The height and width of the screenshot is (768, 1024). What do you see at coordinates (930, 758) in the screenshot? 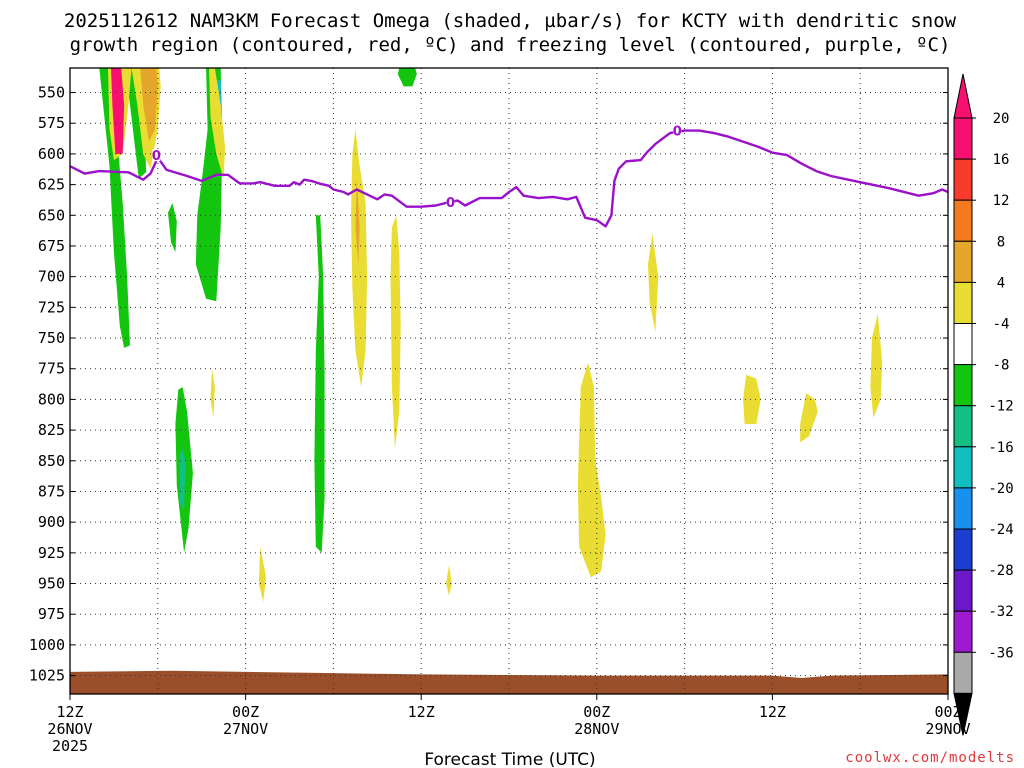
I see `credit-text: coolwx.com/modelts` at bounding box center [930, 758].